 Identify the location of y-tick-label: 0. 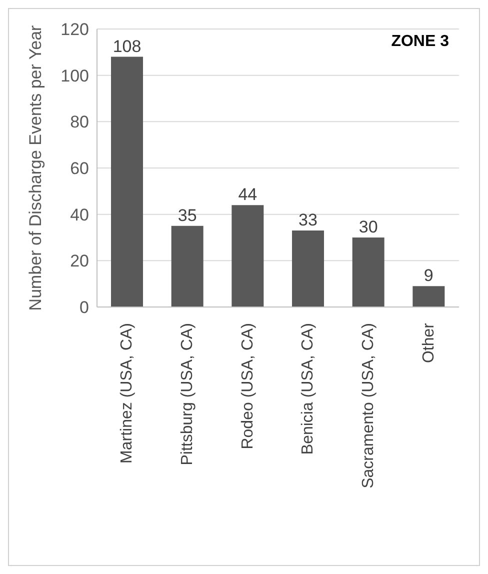
(84, 308).